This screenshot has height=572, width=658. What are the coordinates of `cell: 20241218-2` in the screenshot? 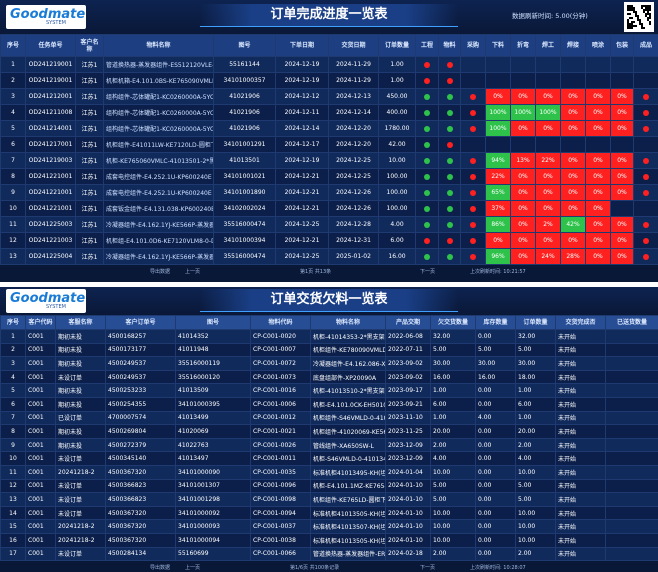 It's located at (80, 472).